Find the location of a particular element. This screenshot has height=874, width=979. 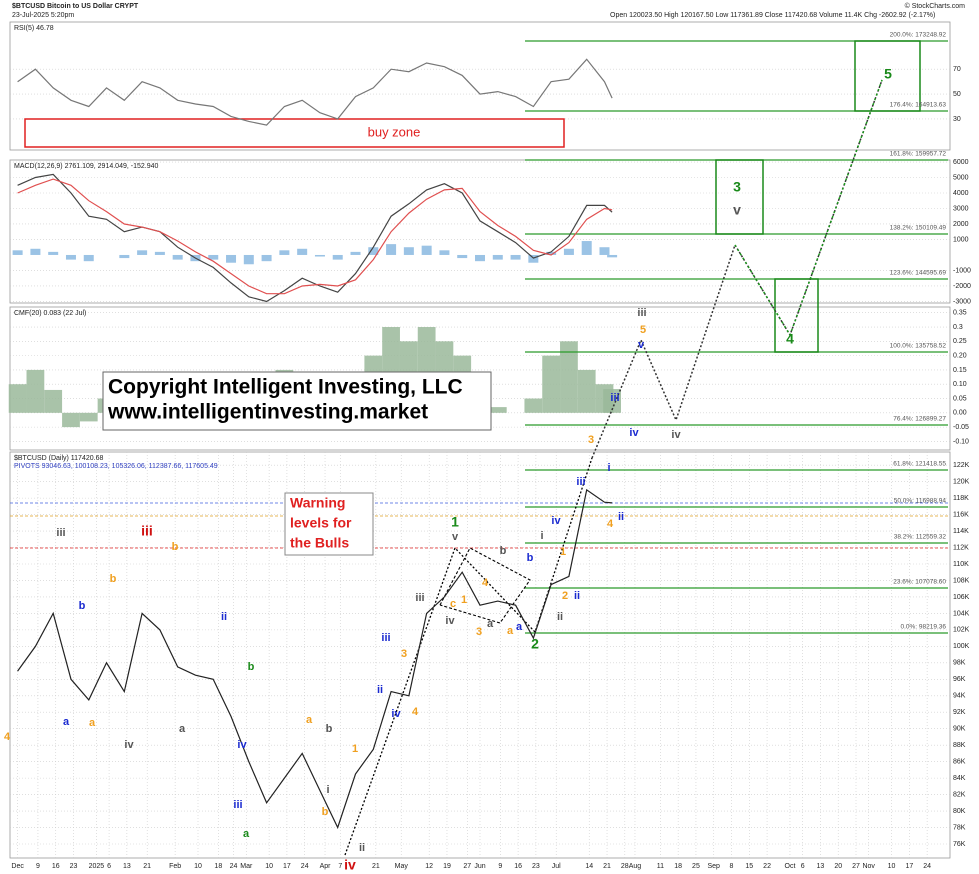

warning-line: levels for is located at coordinates (321, 523).